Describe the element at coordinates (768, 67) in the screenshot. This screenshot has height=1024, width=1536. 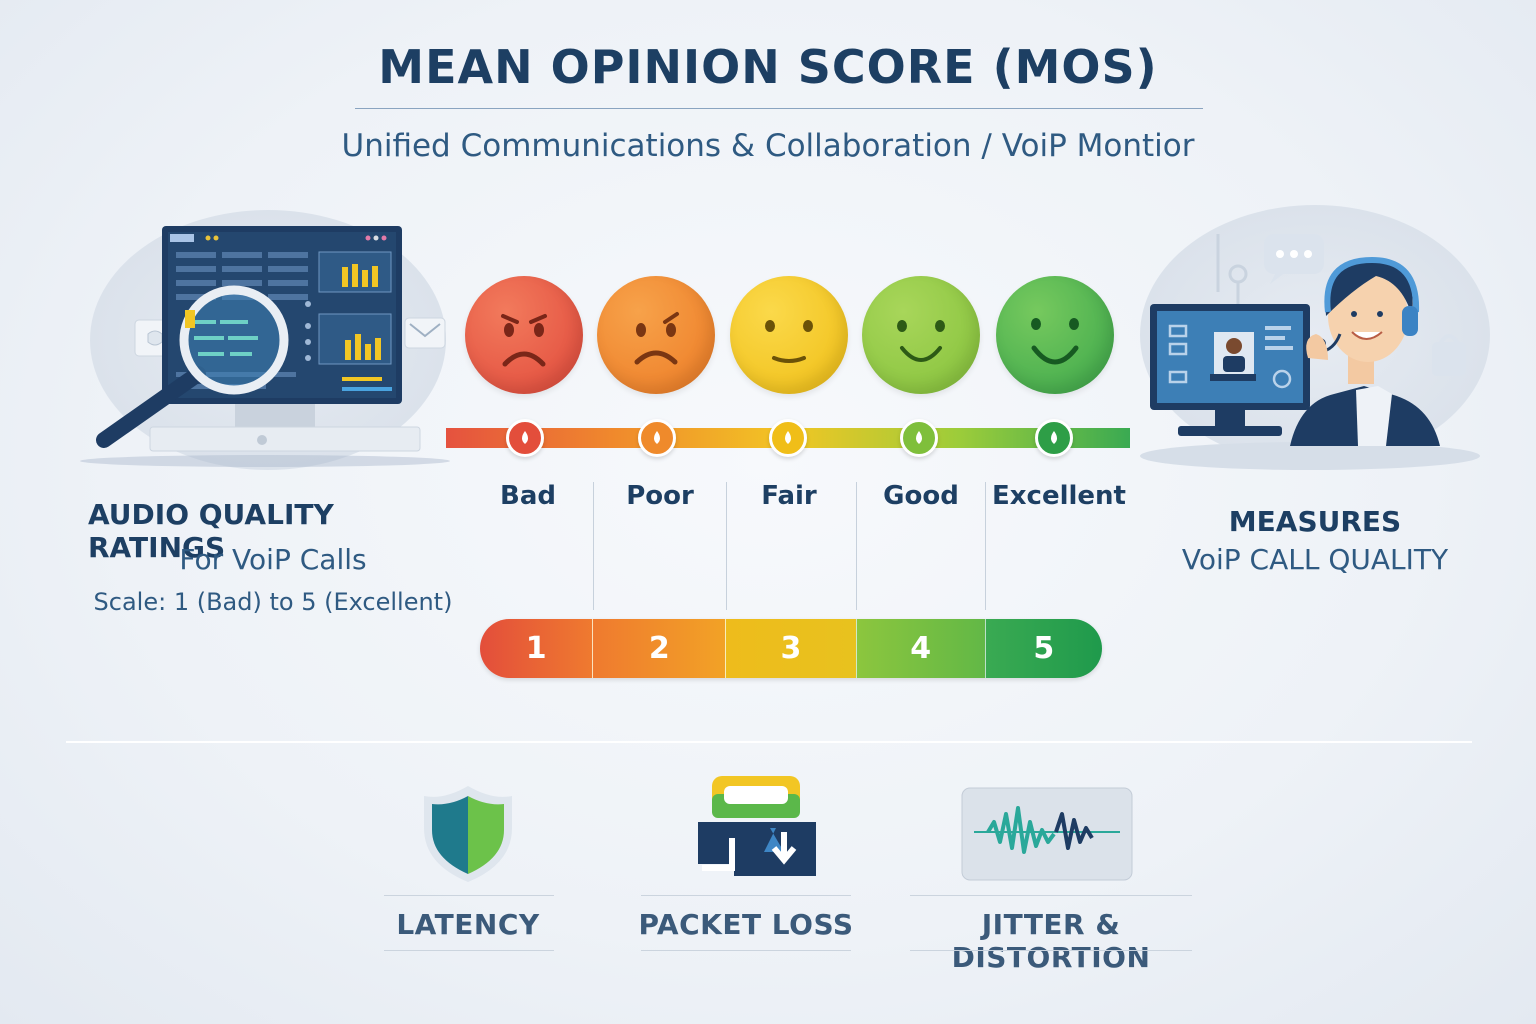
I see `page-title: MEAN OPINION SCORE (MOS)` at that location.